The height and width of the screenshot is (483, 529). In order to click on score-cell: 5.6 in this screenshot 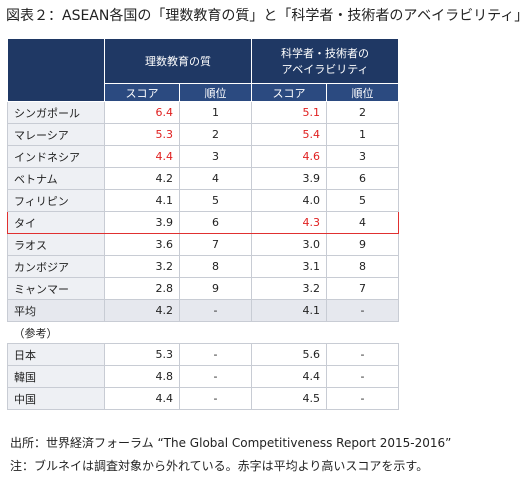, I will do `click(289, 354)`.